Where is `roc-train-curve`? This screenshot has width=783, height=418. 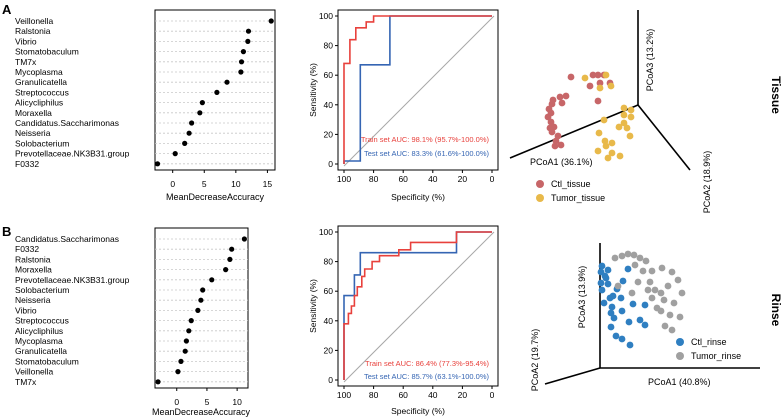 roc-train-curve is located at coordinates (417, 89).